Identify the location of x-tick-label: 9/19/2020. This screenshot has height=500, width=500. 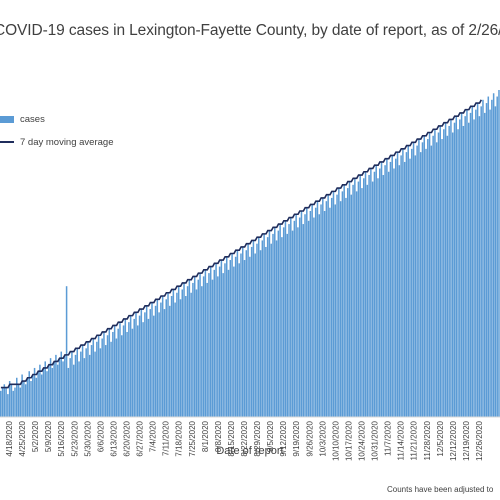
(296, 438).